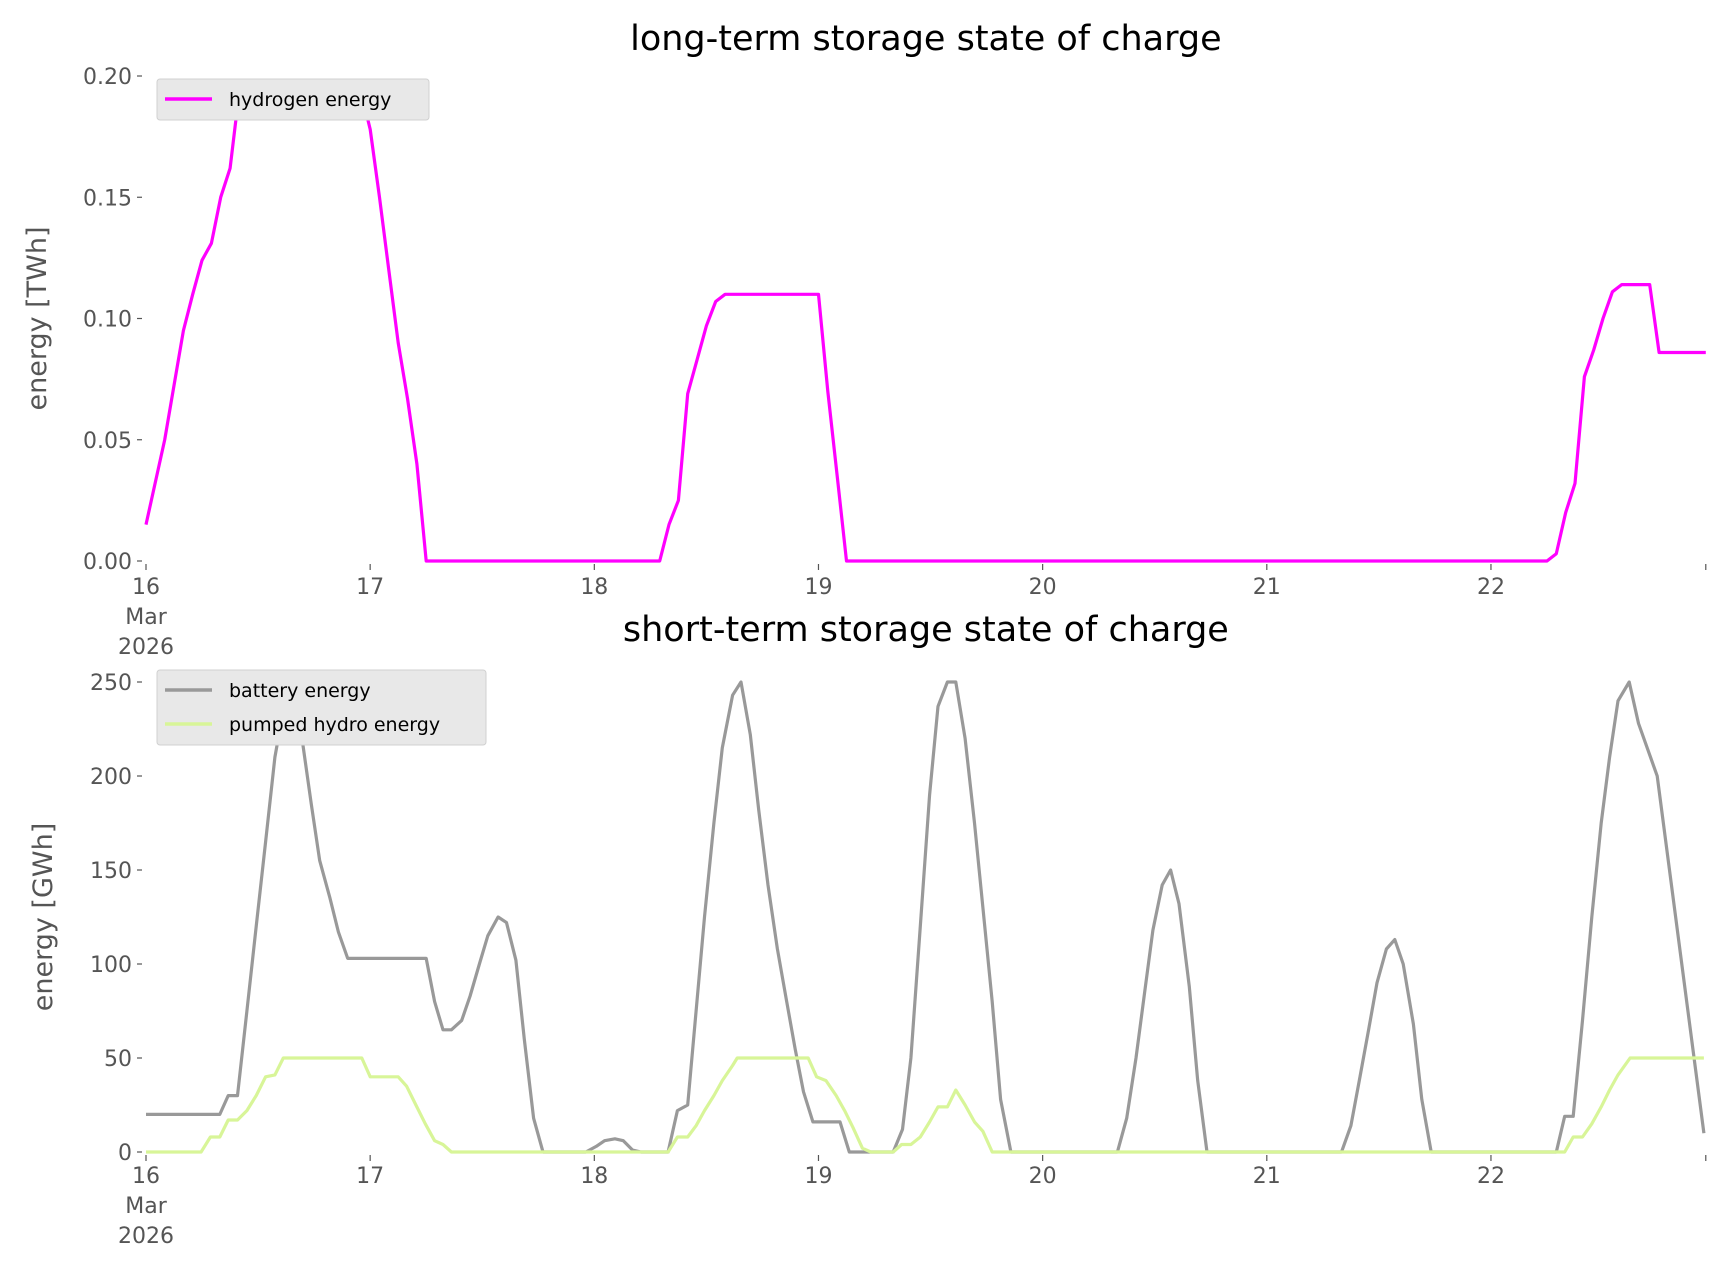 This screenshot has width=1715, height=1277. I want to click on y-tick-label: 0.15, so click(107, 198).